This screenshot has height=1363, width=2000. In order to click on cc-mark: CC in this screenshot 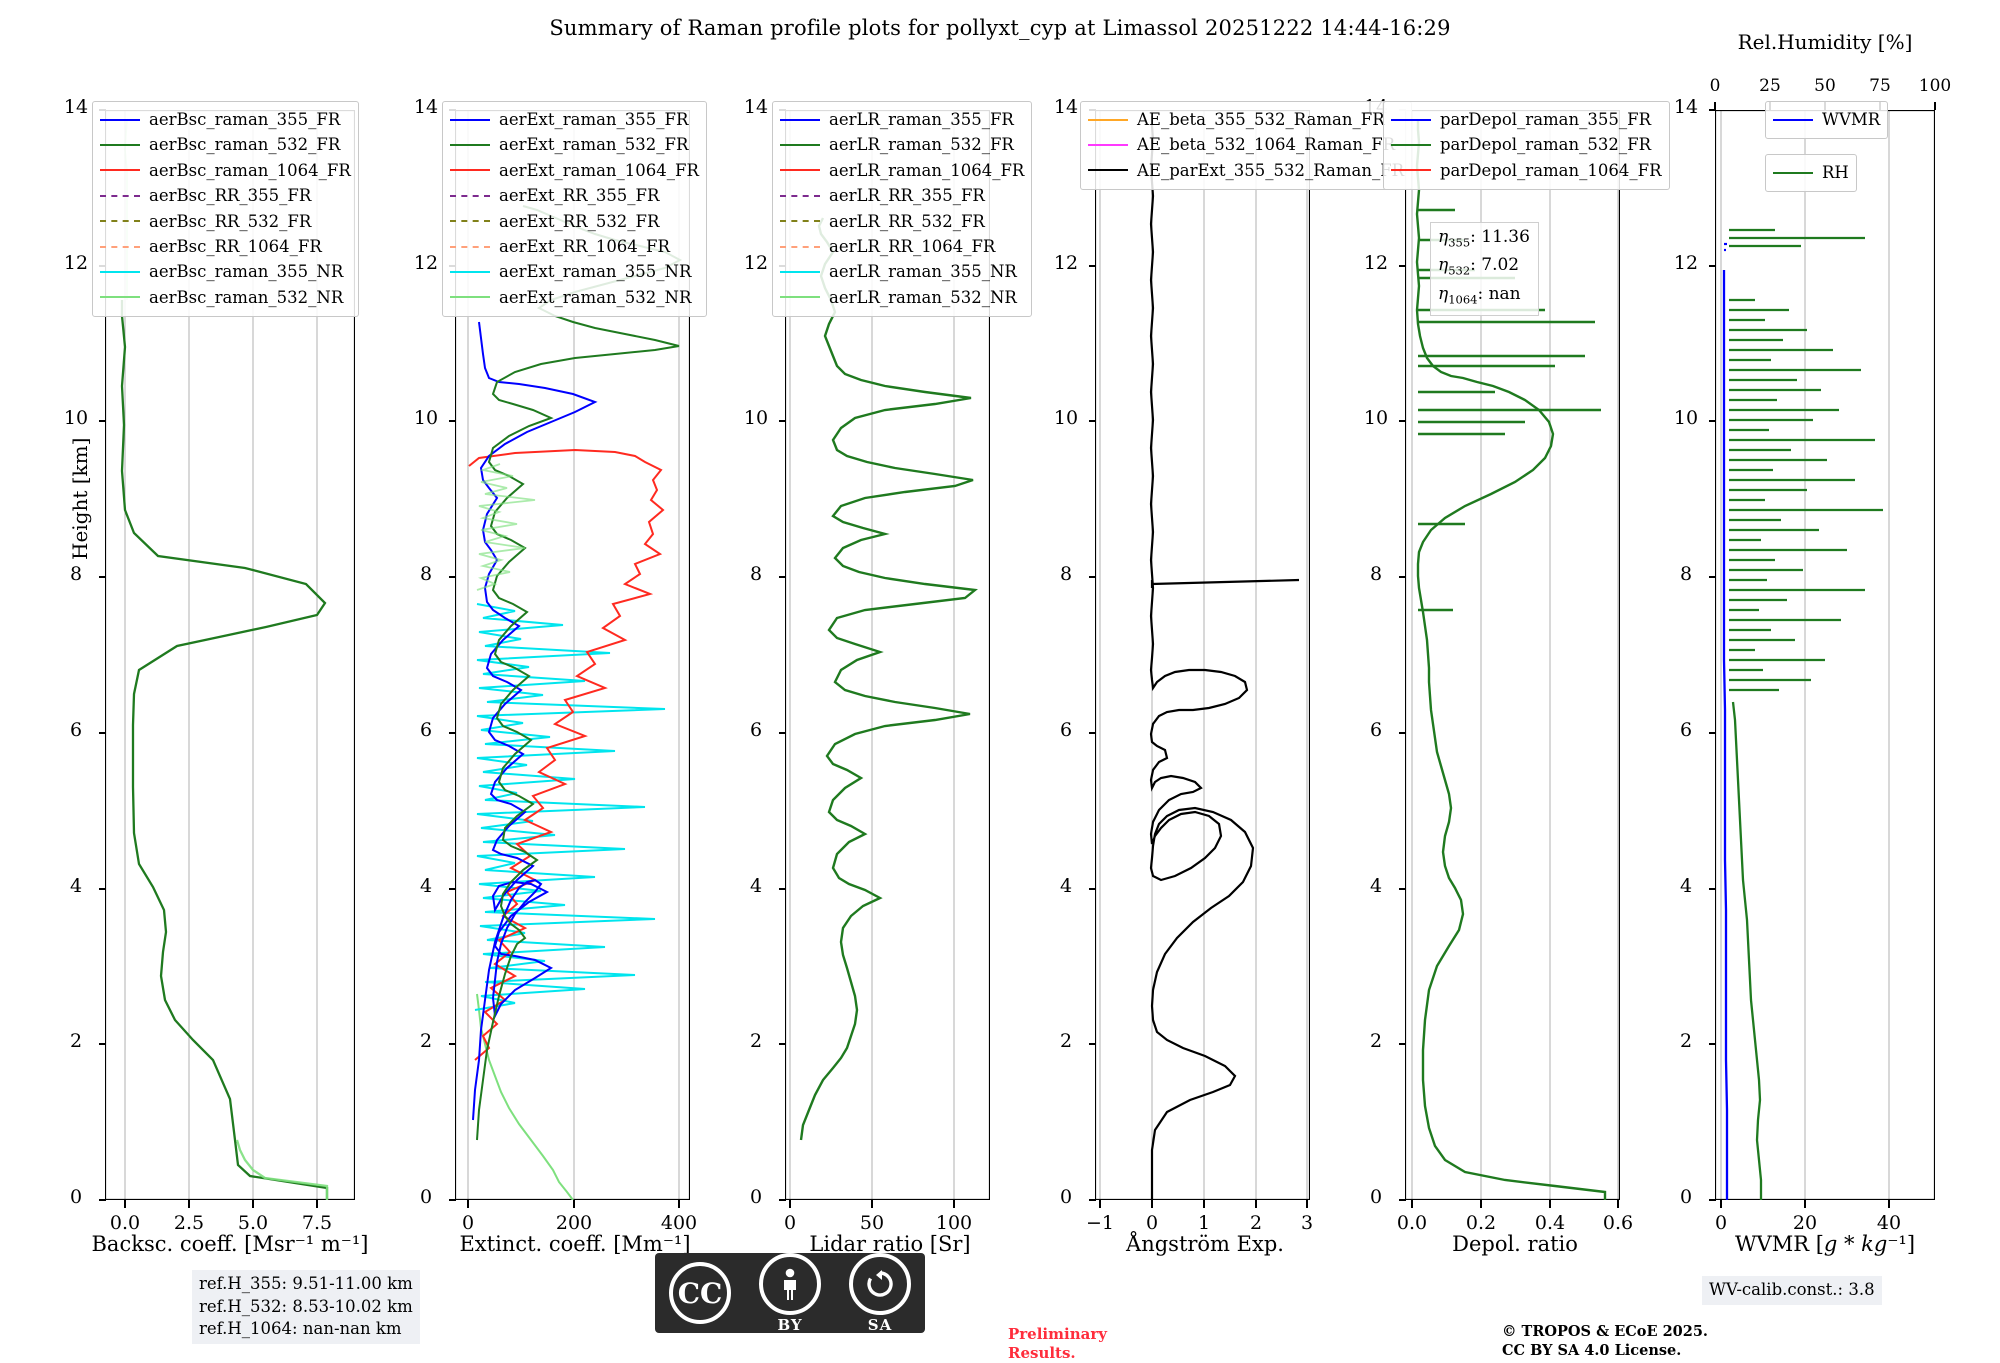, I will do `click(700, 1293)`.